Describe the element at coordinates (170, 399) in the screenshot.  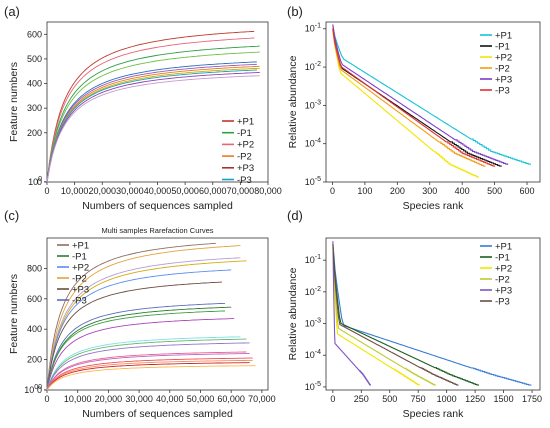
I see `x-tick-label: 40,000` at that location.